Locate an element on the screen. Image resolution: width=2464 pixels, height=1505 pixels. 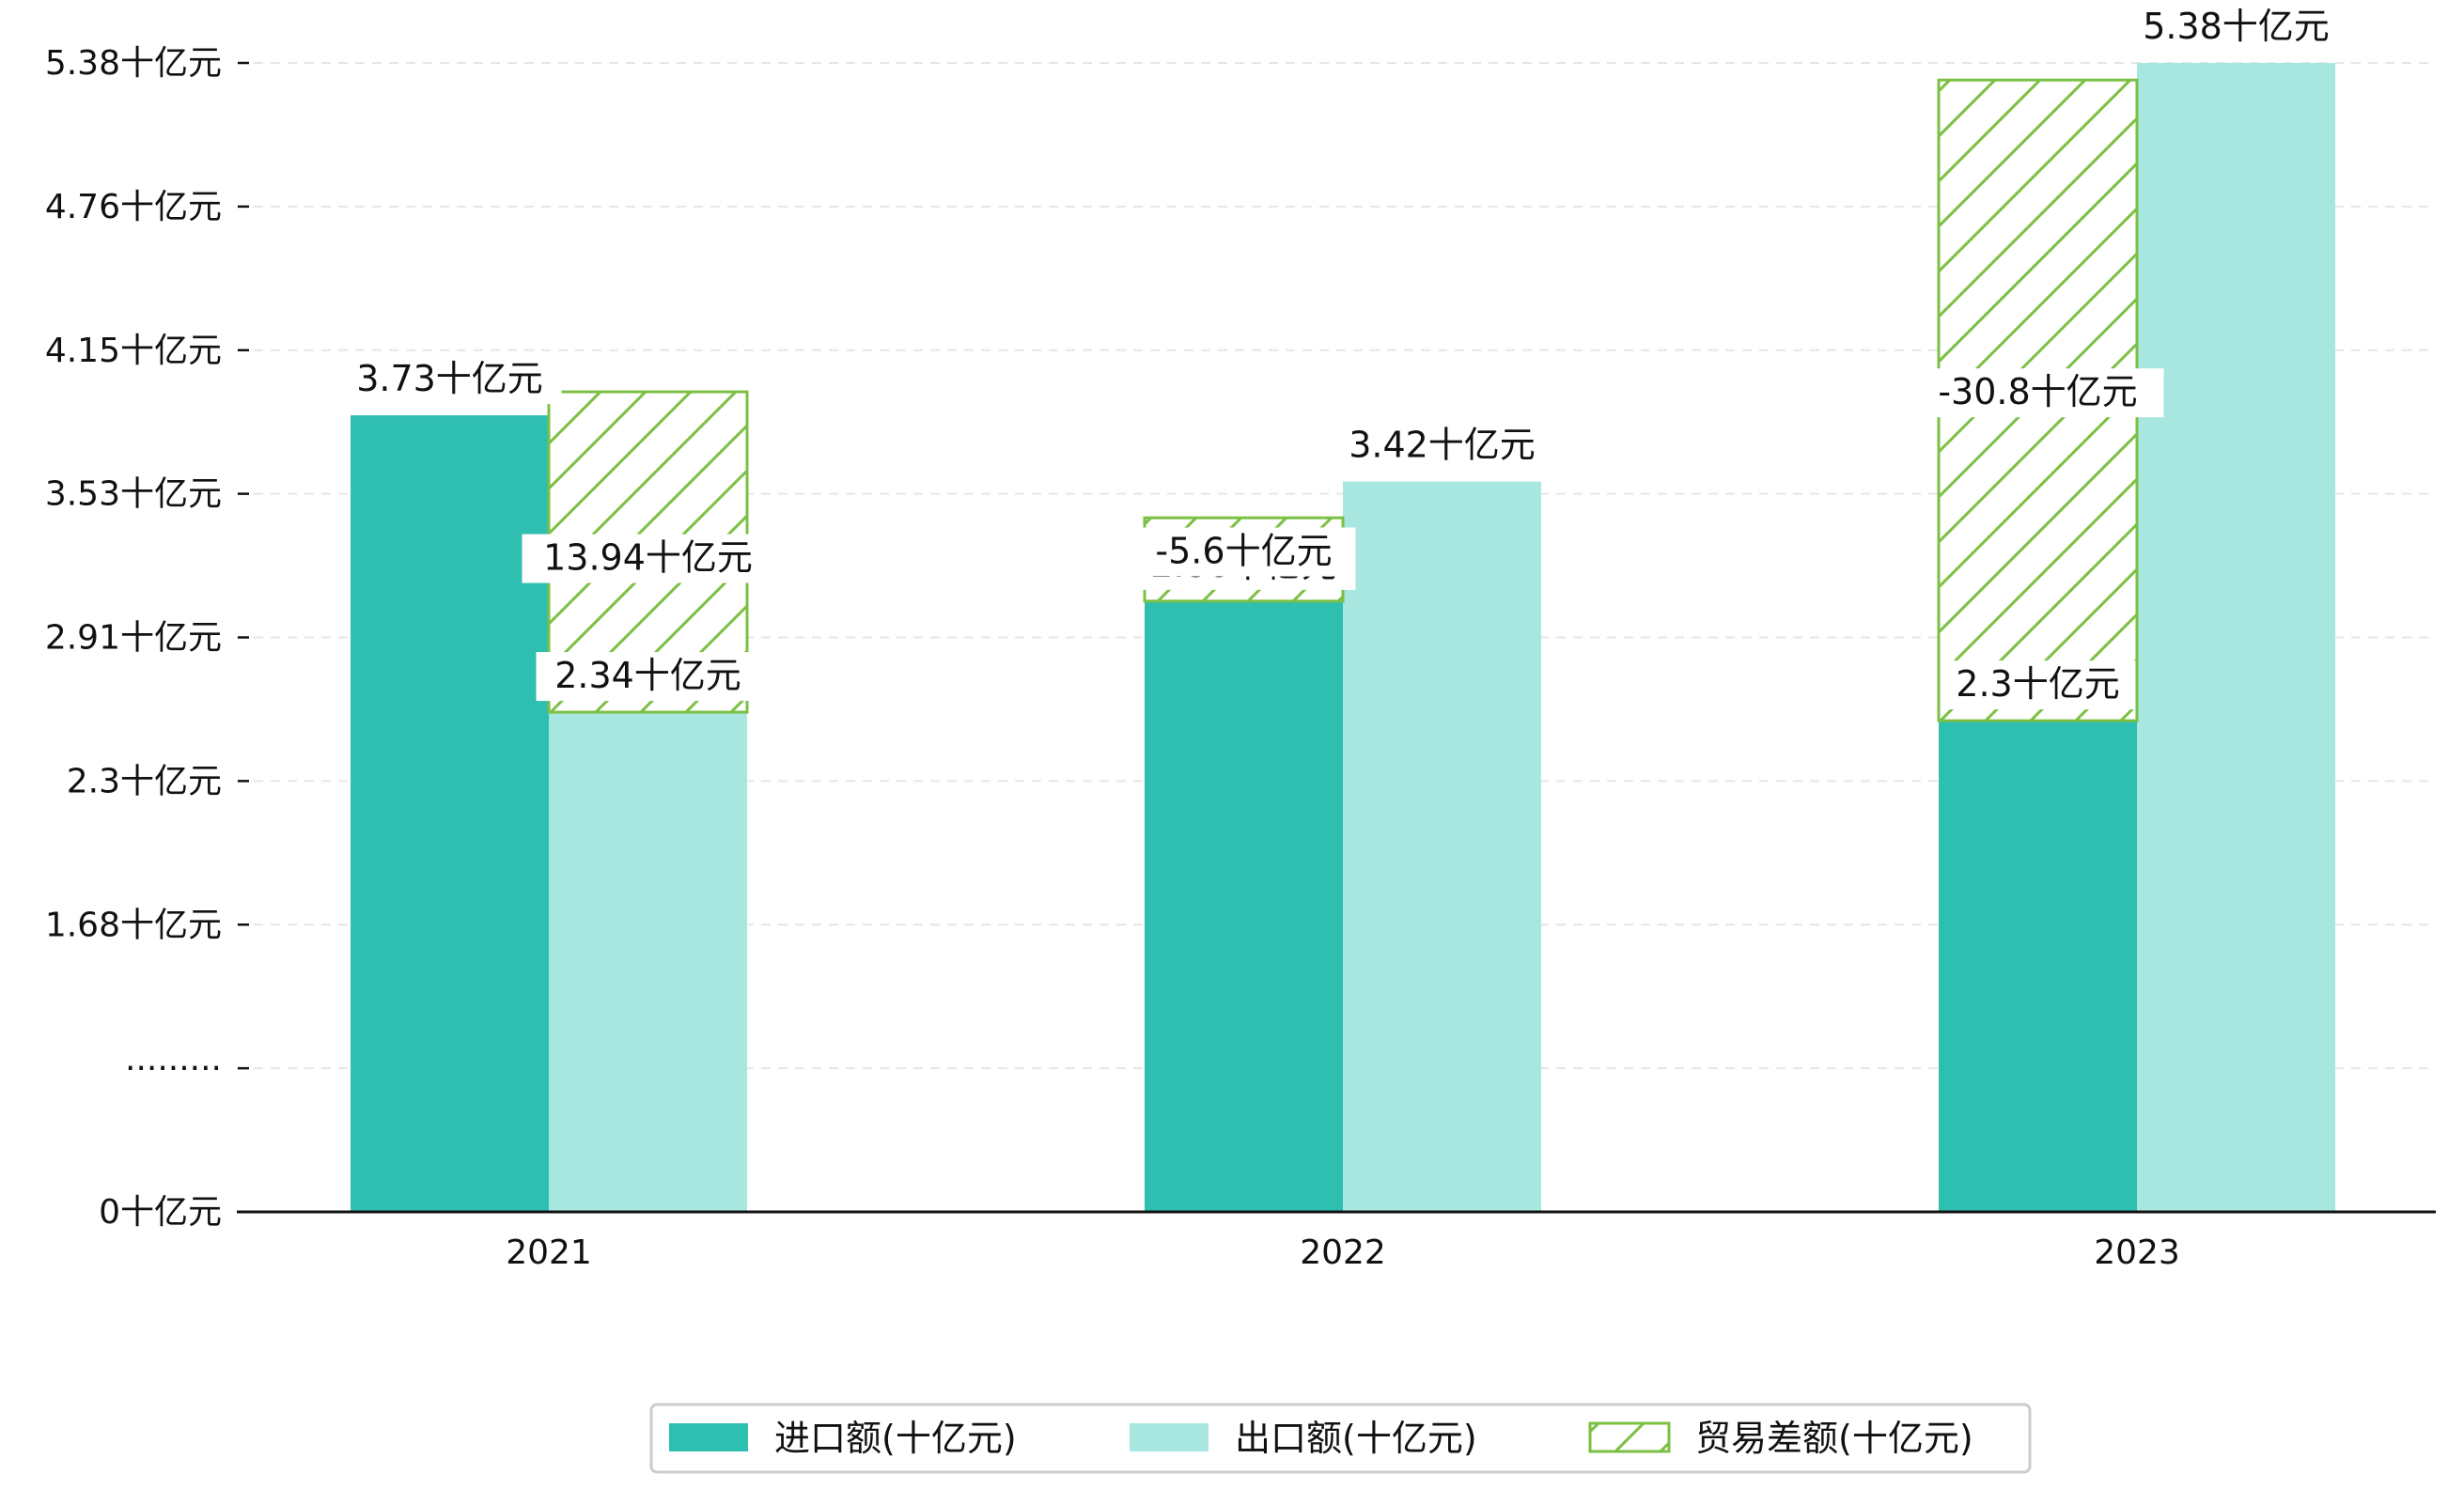
y-tick-label: ········· is located at coordinates (173, 1068).